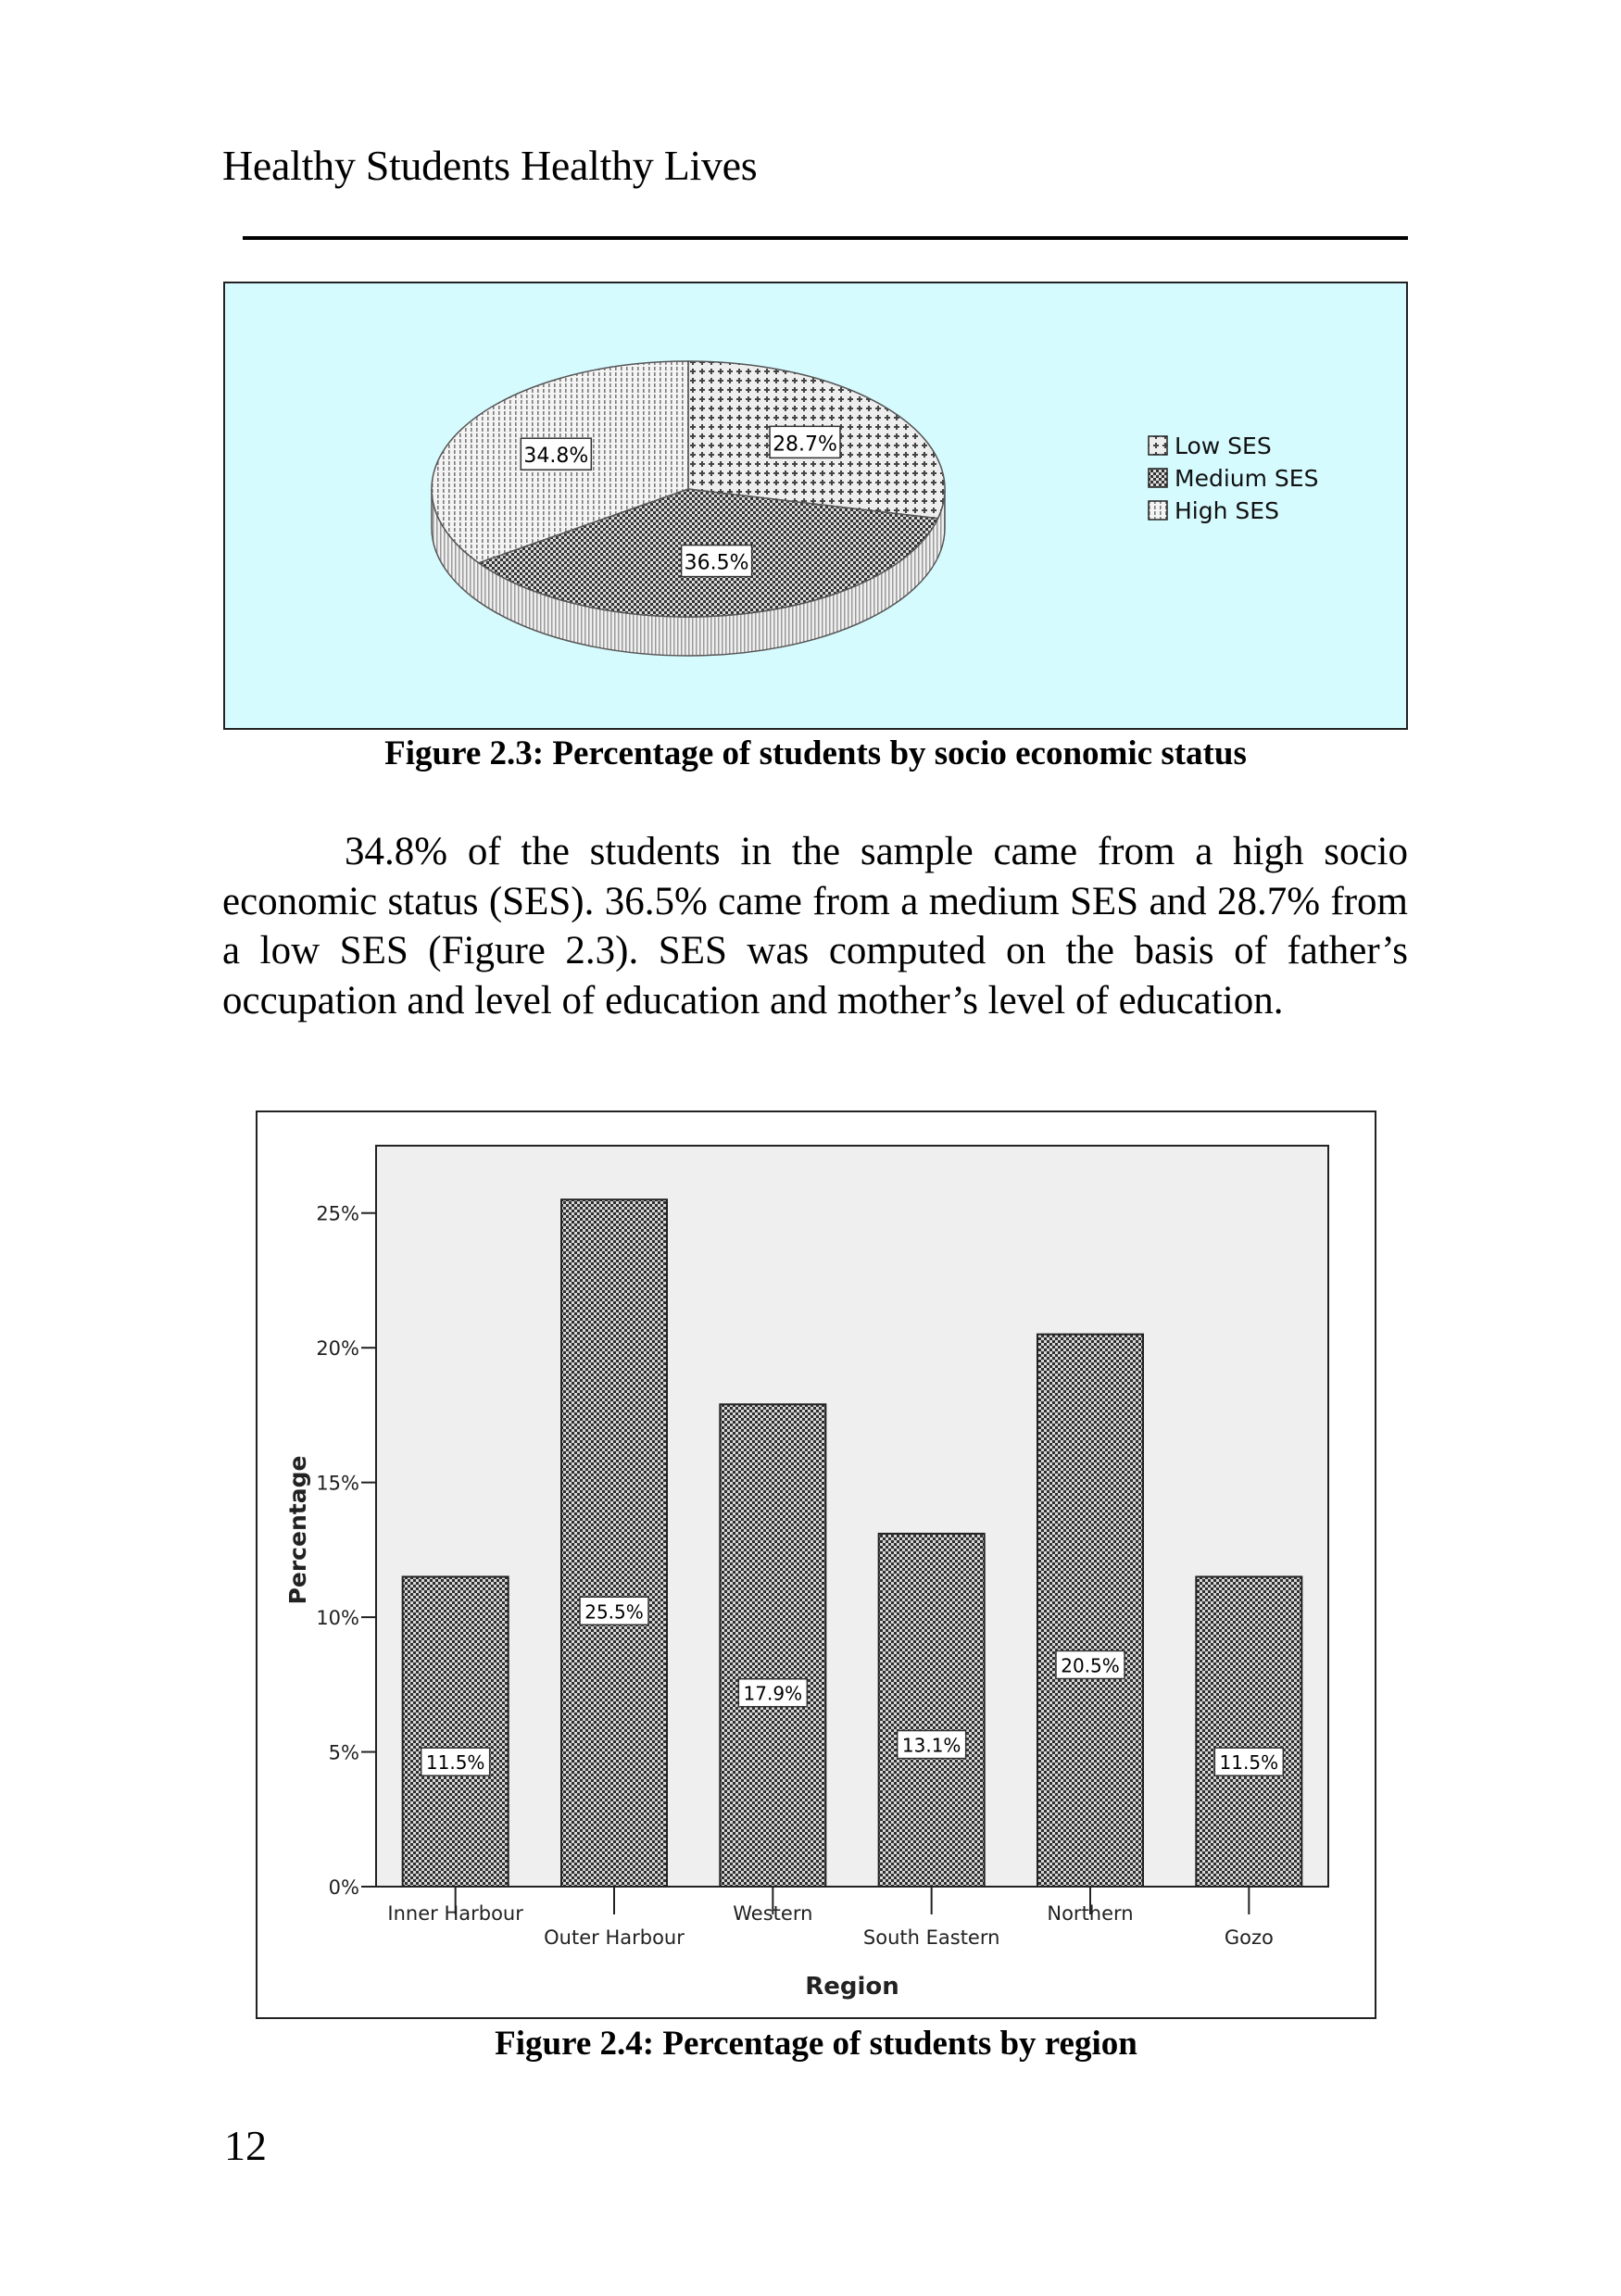  What do you see at coordinates (245, 2145) in the screenshot?
I see `page-number: 12` at bounding box center [245, 2145].